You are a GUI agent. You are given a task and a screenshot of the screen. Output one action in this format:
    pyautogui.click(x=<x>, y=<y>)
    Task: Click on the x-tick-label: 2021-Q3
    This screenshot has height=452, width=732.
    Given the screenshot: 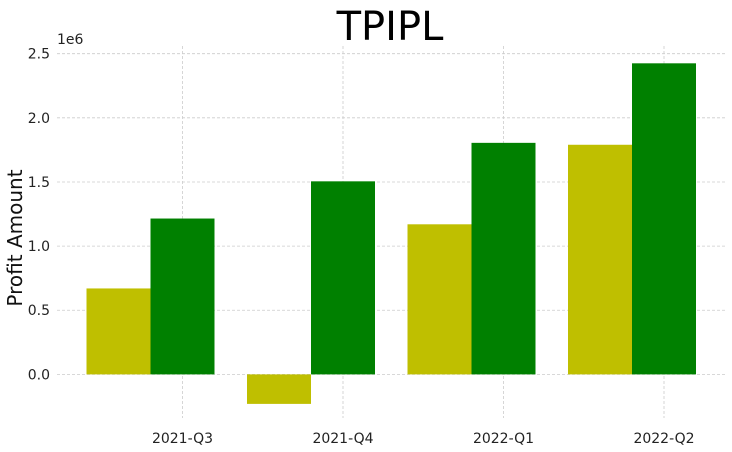 What is the action you would take?
    pyautogui.click(x=182, y=439)
    